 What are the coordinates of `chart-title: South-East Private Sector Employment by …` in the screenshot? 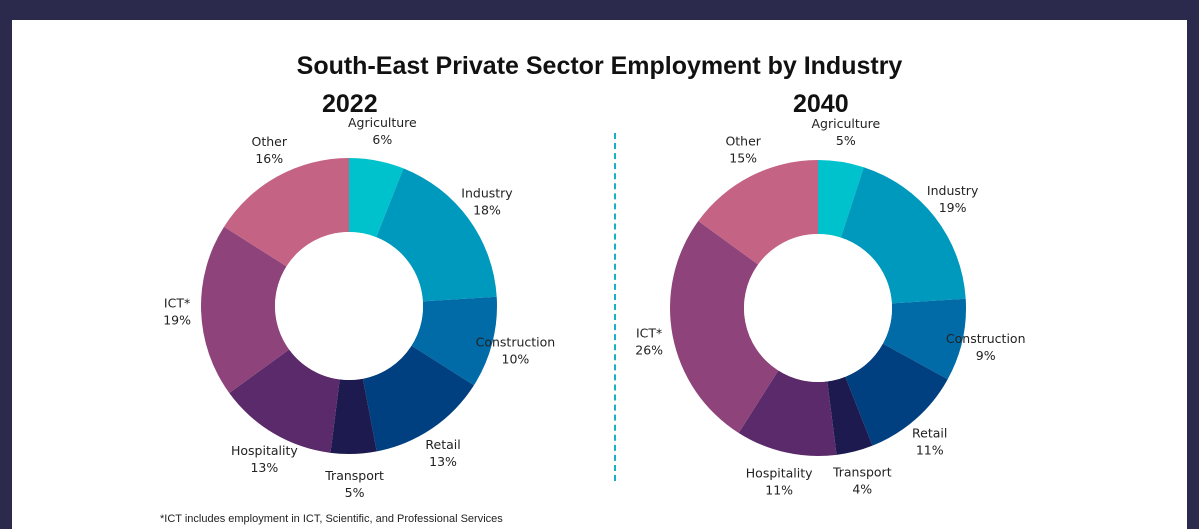 It's located at (599, 66).